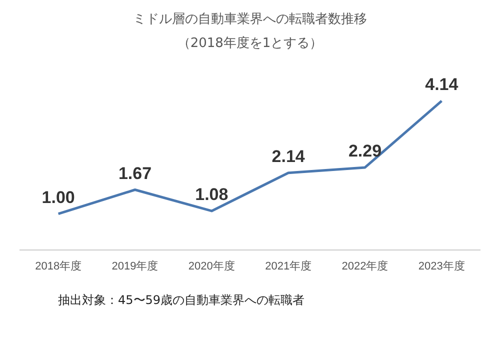  What do you see at coordinates (441, 265) in the screenshot?
I see `x-tick-label: 2023年度` at bounding box center [441, 265].